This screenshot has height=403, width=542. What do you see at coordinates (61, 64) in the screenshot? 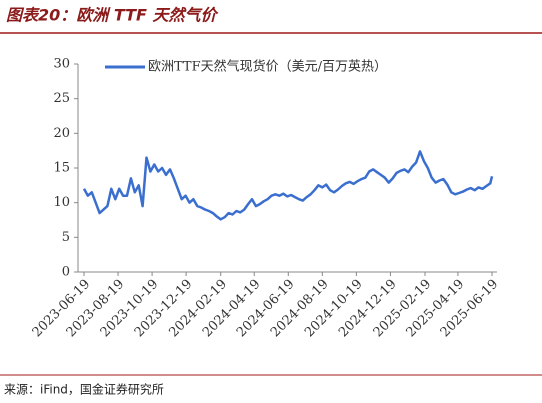
I see `y-tick-label: 30` at bounding box center [61, 64].